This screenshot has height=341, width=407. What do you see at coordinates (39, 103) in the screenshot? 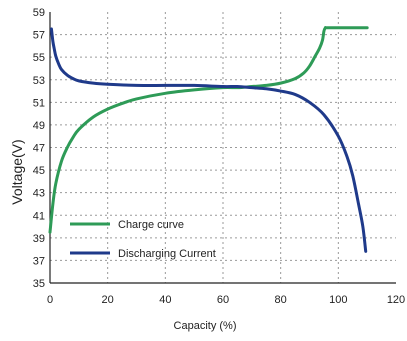
I see `y-tick-label: 51` at bounding box center [39, 103].